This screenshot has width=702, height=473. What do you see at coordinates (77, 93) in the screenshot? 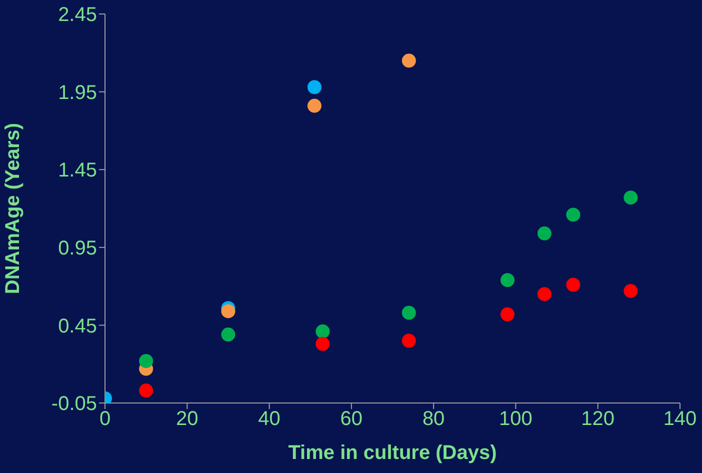
I see `y-tick-label: 1.95` at bounding box center [77, 93].